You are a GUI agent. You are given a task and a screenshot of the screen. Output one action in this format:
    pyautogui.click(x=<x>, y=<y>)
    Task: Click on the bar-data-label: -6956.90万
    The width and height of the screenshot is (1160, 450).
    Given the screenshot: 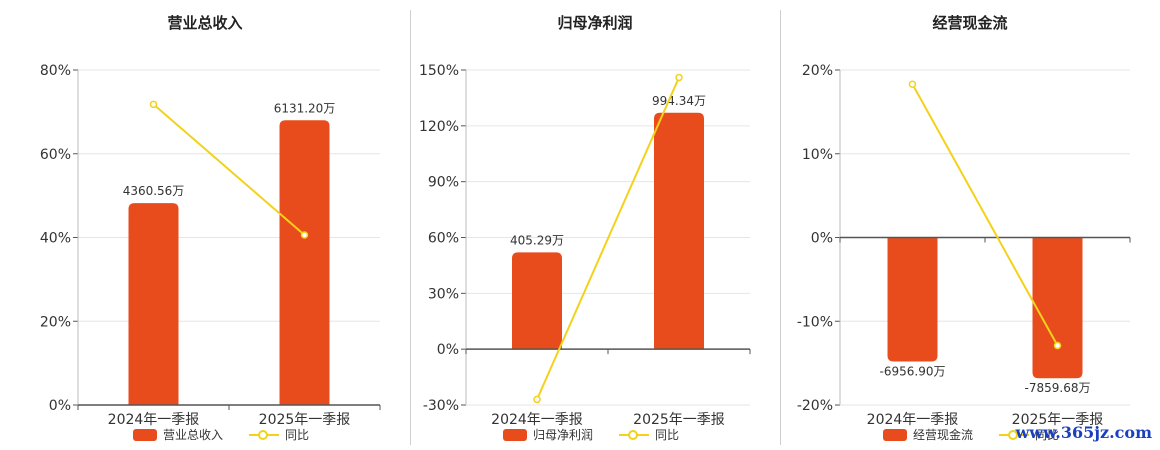 What is the action you would take?
    pyautogui.click(x=913, y=371)
    